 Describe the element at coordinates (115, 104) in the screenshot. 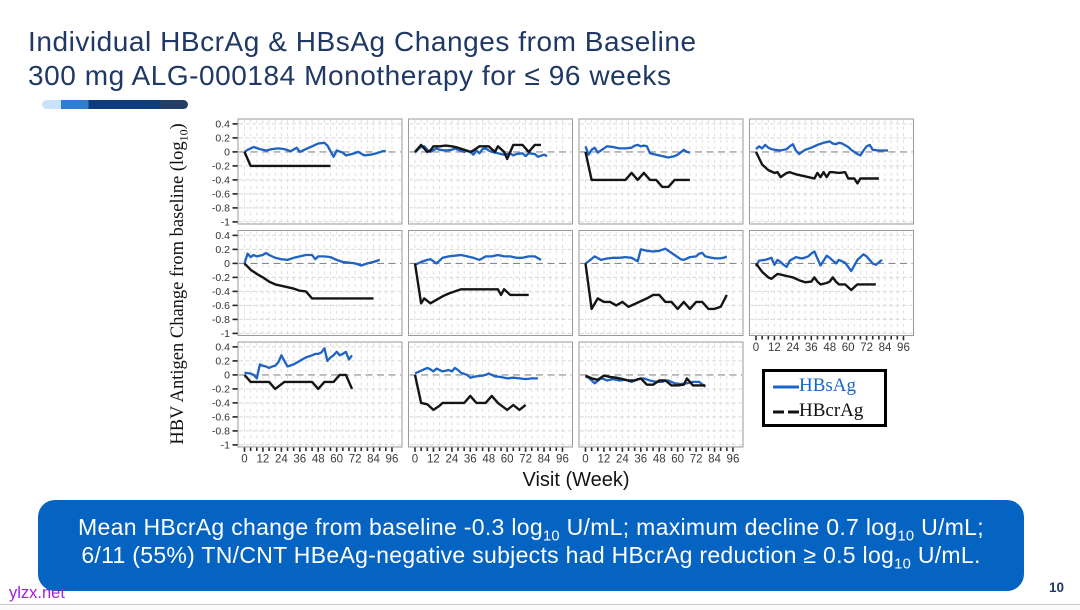

I see `title-accent-bar` at that location.